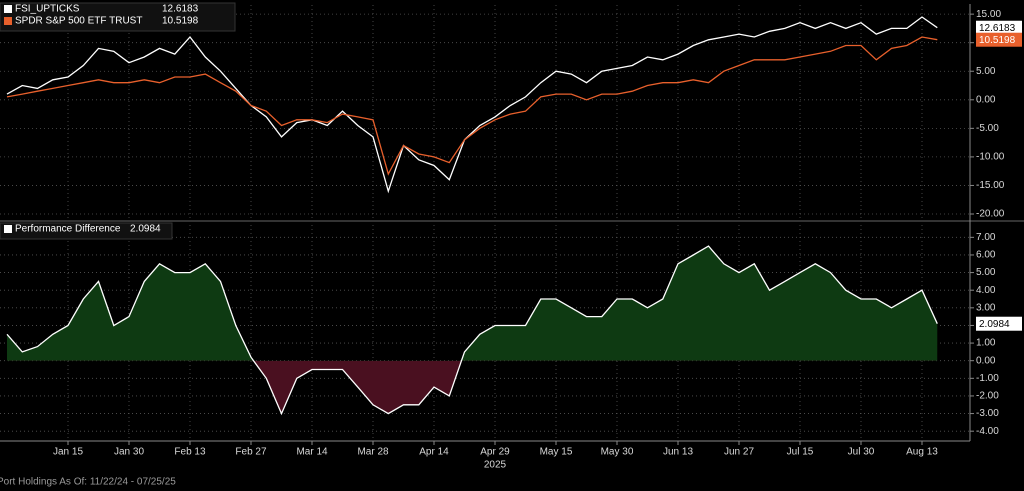 Image resolution: width=1024 pixels, height=491 pixels. I want to click on y-tick-label: 3.00, so click(986, 307).